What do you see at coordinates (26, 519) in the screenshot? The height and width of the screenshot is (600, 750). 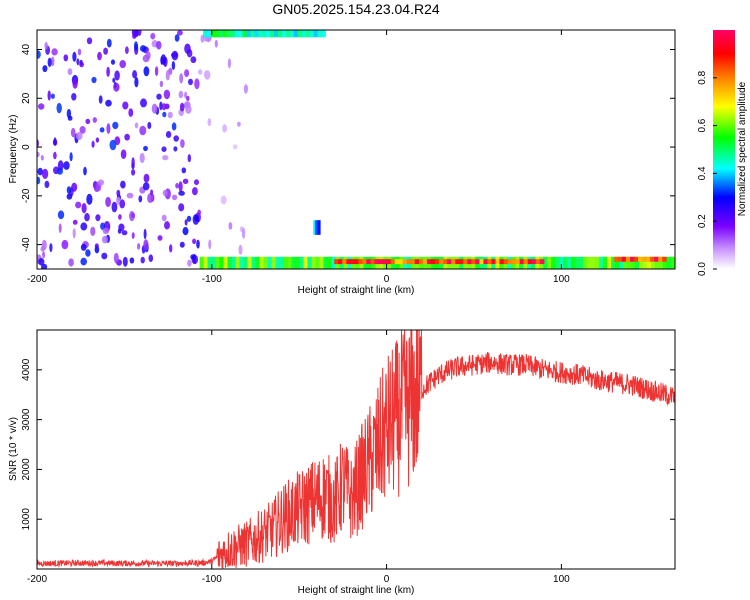 I see `snr-y-tick-label: 1000` at bounding box center [26, 519].